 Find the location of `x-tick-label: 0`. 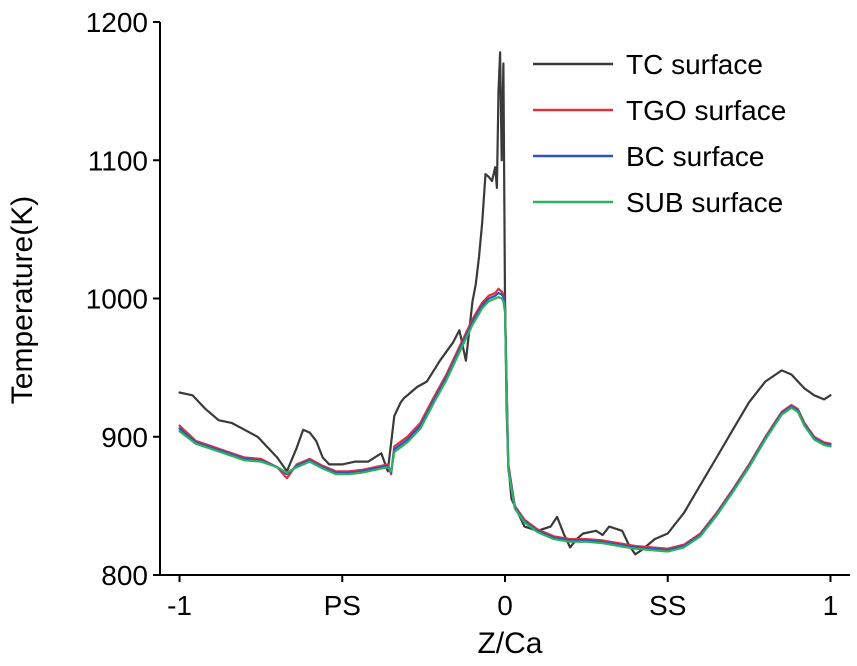

x-tick-label: 0 is located at coordinates (505, 605).